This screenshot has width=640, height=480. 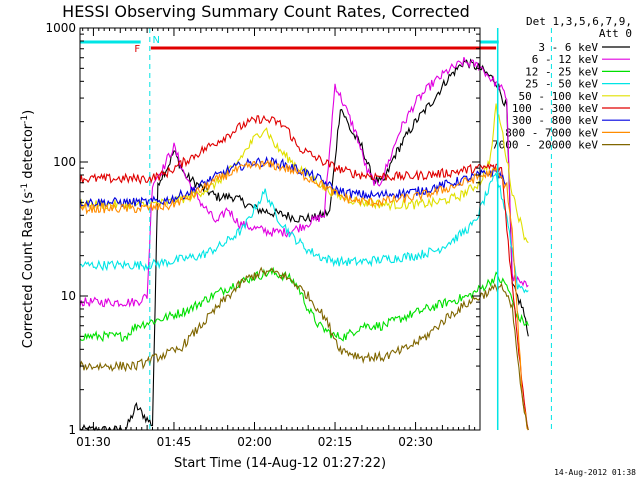 What do you see at coordinates (68, 296) in the screenshot?
I see `y-tick-label: 10` at bounding box center [68, 296].